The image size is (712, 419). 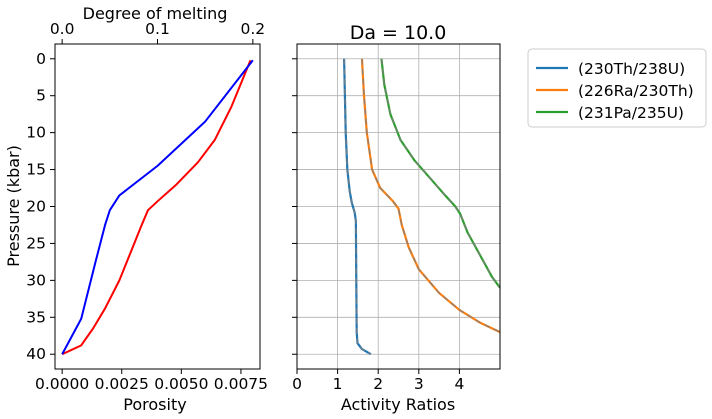 What do you see at coordinates (155, 13) in the screenshot?
I see `left-top-axis-label: Degree of melting` at bounding box center [155, 13].